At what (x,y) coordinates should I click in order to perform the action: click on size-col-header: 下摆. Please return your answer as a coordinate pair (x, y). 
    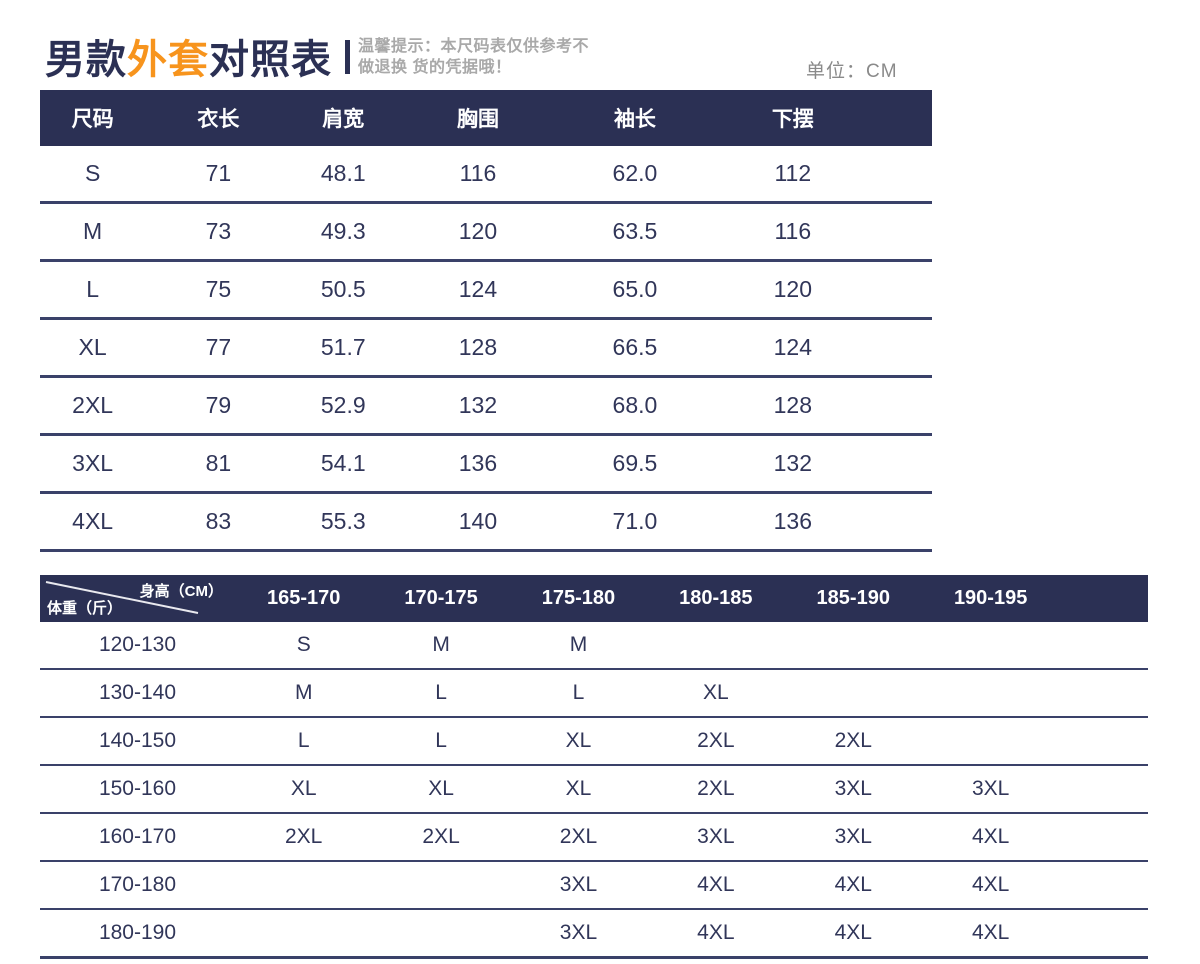
    Looking at the image, I should click on (792, 118).